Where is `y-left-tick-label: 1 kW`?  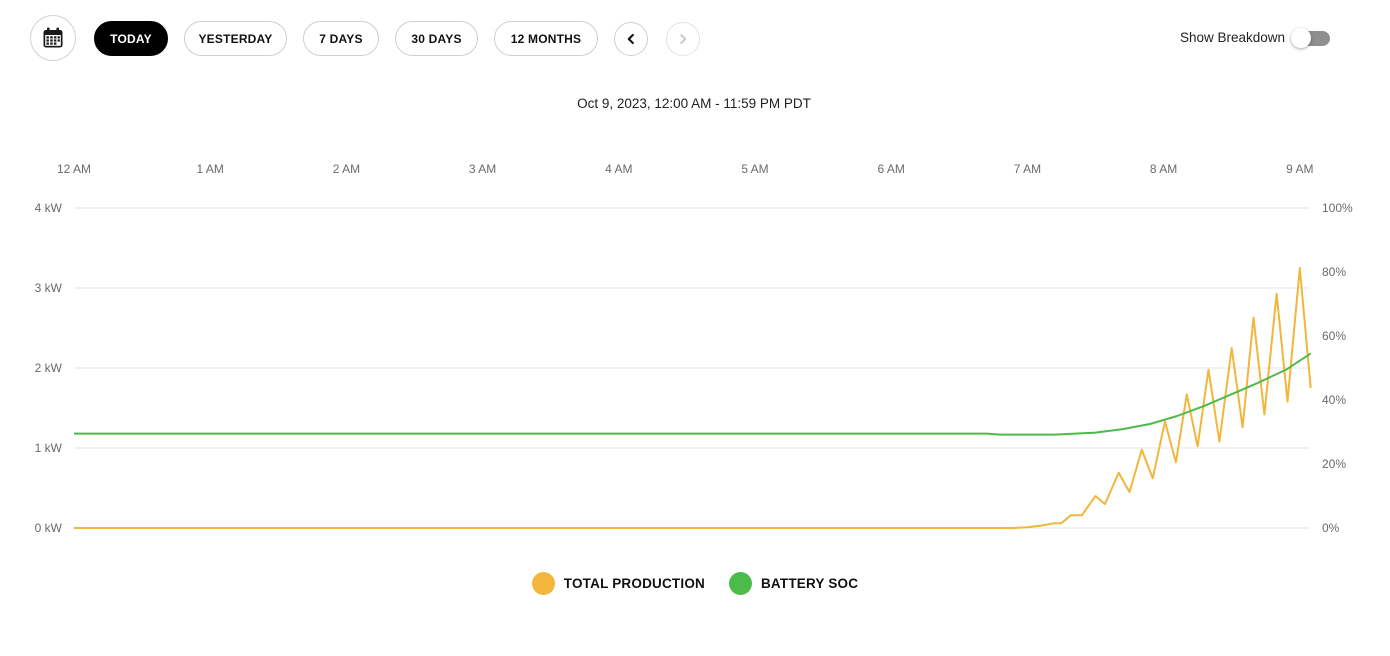 y-left-tick-label: 1 kW is located at coordinates (49, 448).